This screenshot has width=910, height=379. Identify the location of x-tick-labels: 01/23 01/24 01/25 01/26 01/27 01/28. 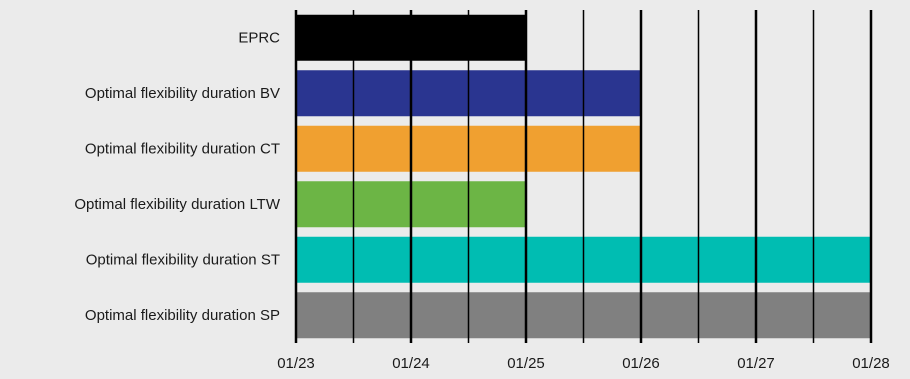
(583, 363).